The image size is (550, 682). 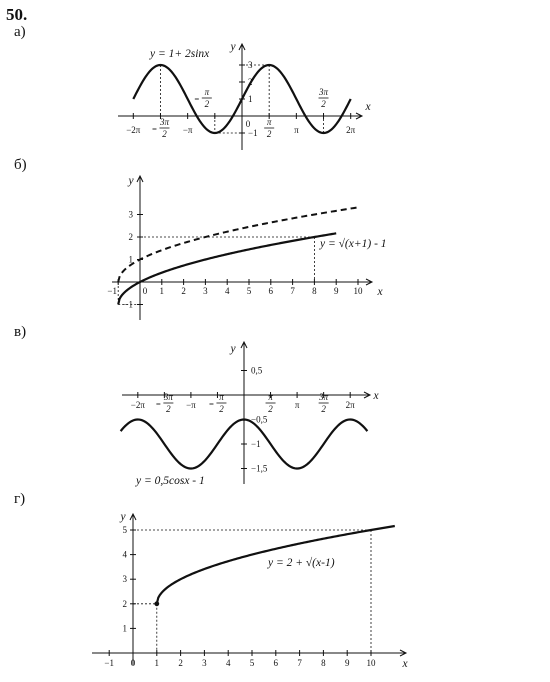 I want to click on c-curve, so click(x=244, y=444).